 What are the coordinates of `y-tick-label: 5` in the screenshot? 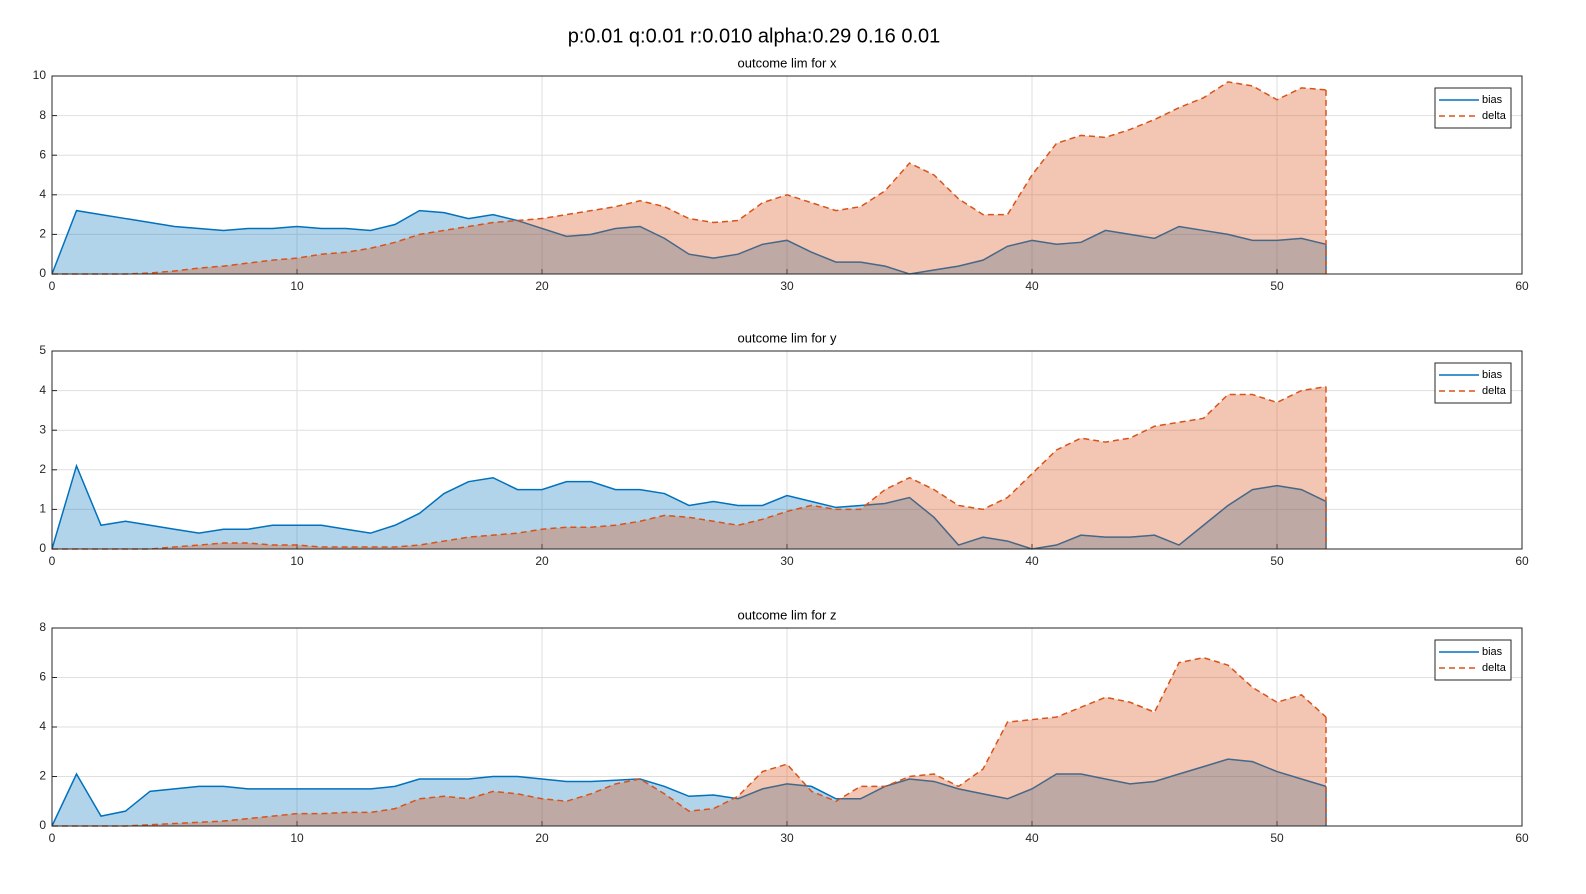 It's located at (42, 350).